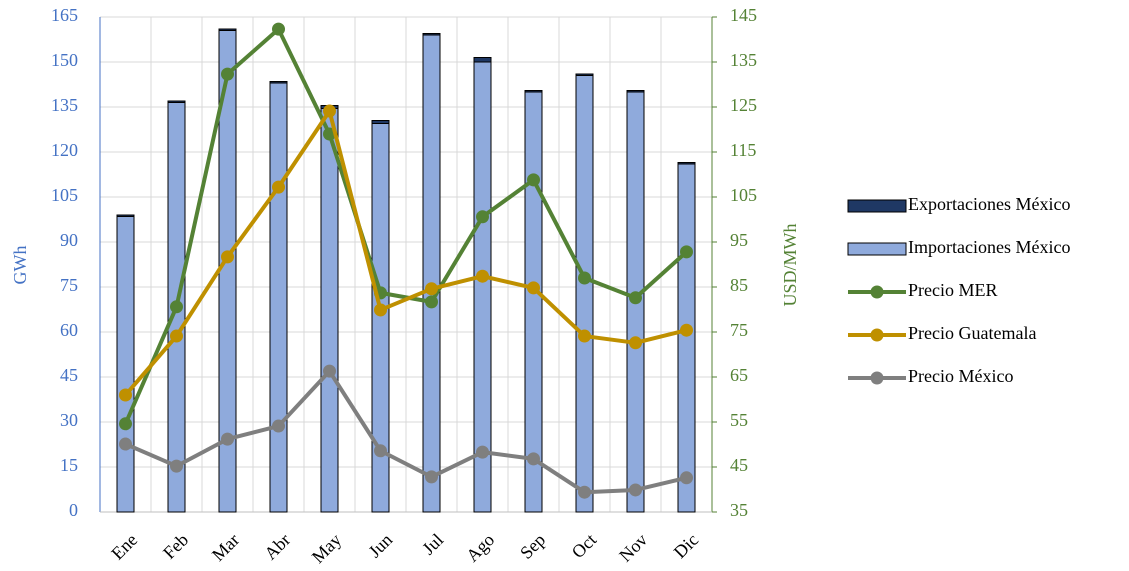  What do you see at coordinates (743, 150) in the screenshot?
I see `y2-tick-label: 115` at bounding box center [743, 150].